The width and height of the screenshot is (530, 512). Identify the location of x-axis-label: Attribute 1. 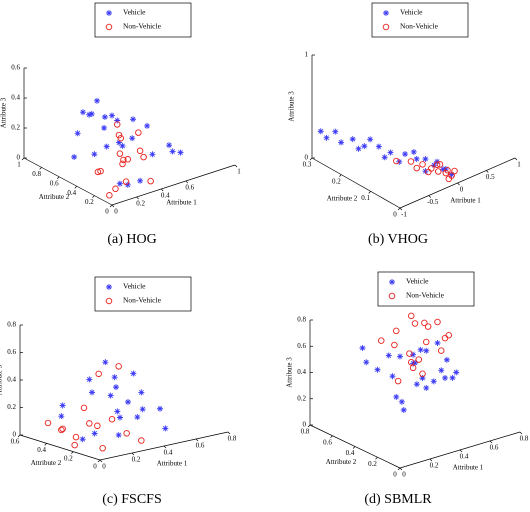
(181, 203).